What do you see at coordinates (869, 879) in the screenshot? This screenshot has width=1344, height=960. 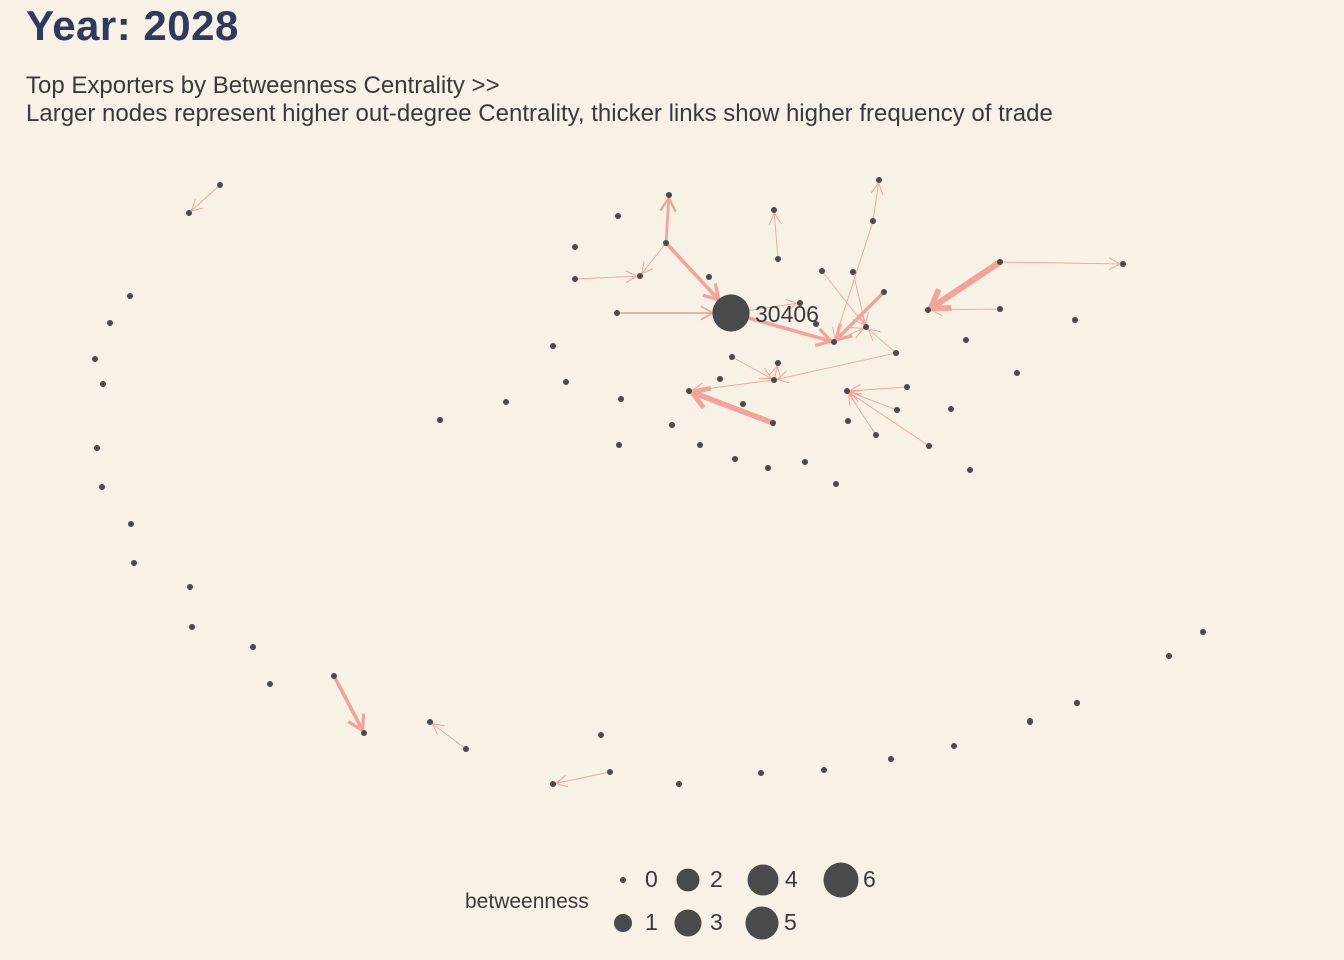 I see `legend-label-6: 6` at bounding box center [869, 879].